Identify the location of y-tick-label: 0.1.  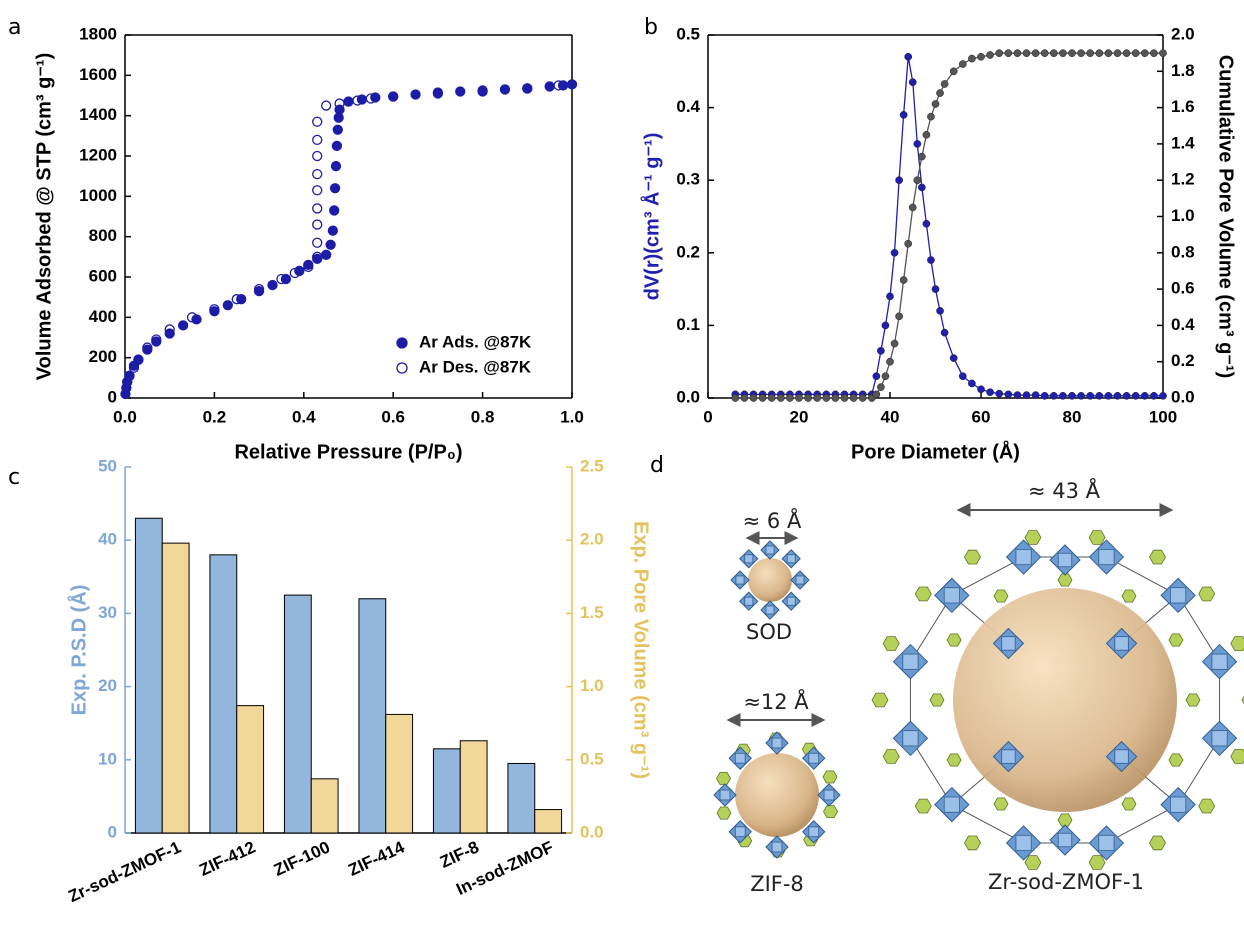
(688, 324).